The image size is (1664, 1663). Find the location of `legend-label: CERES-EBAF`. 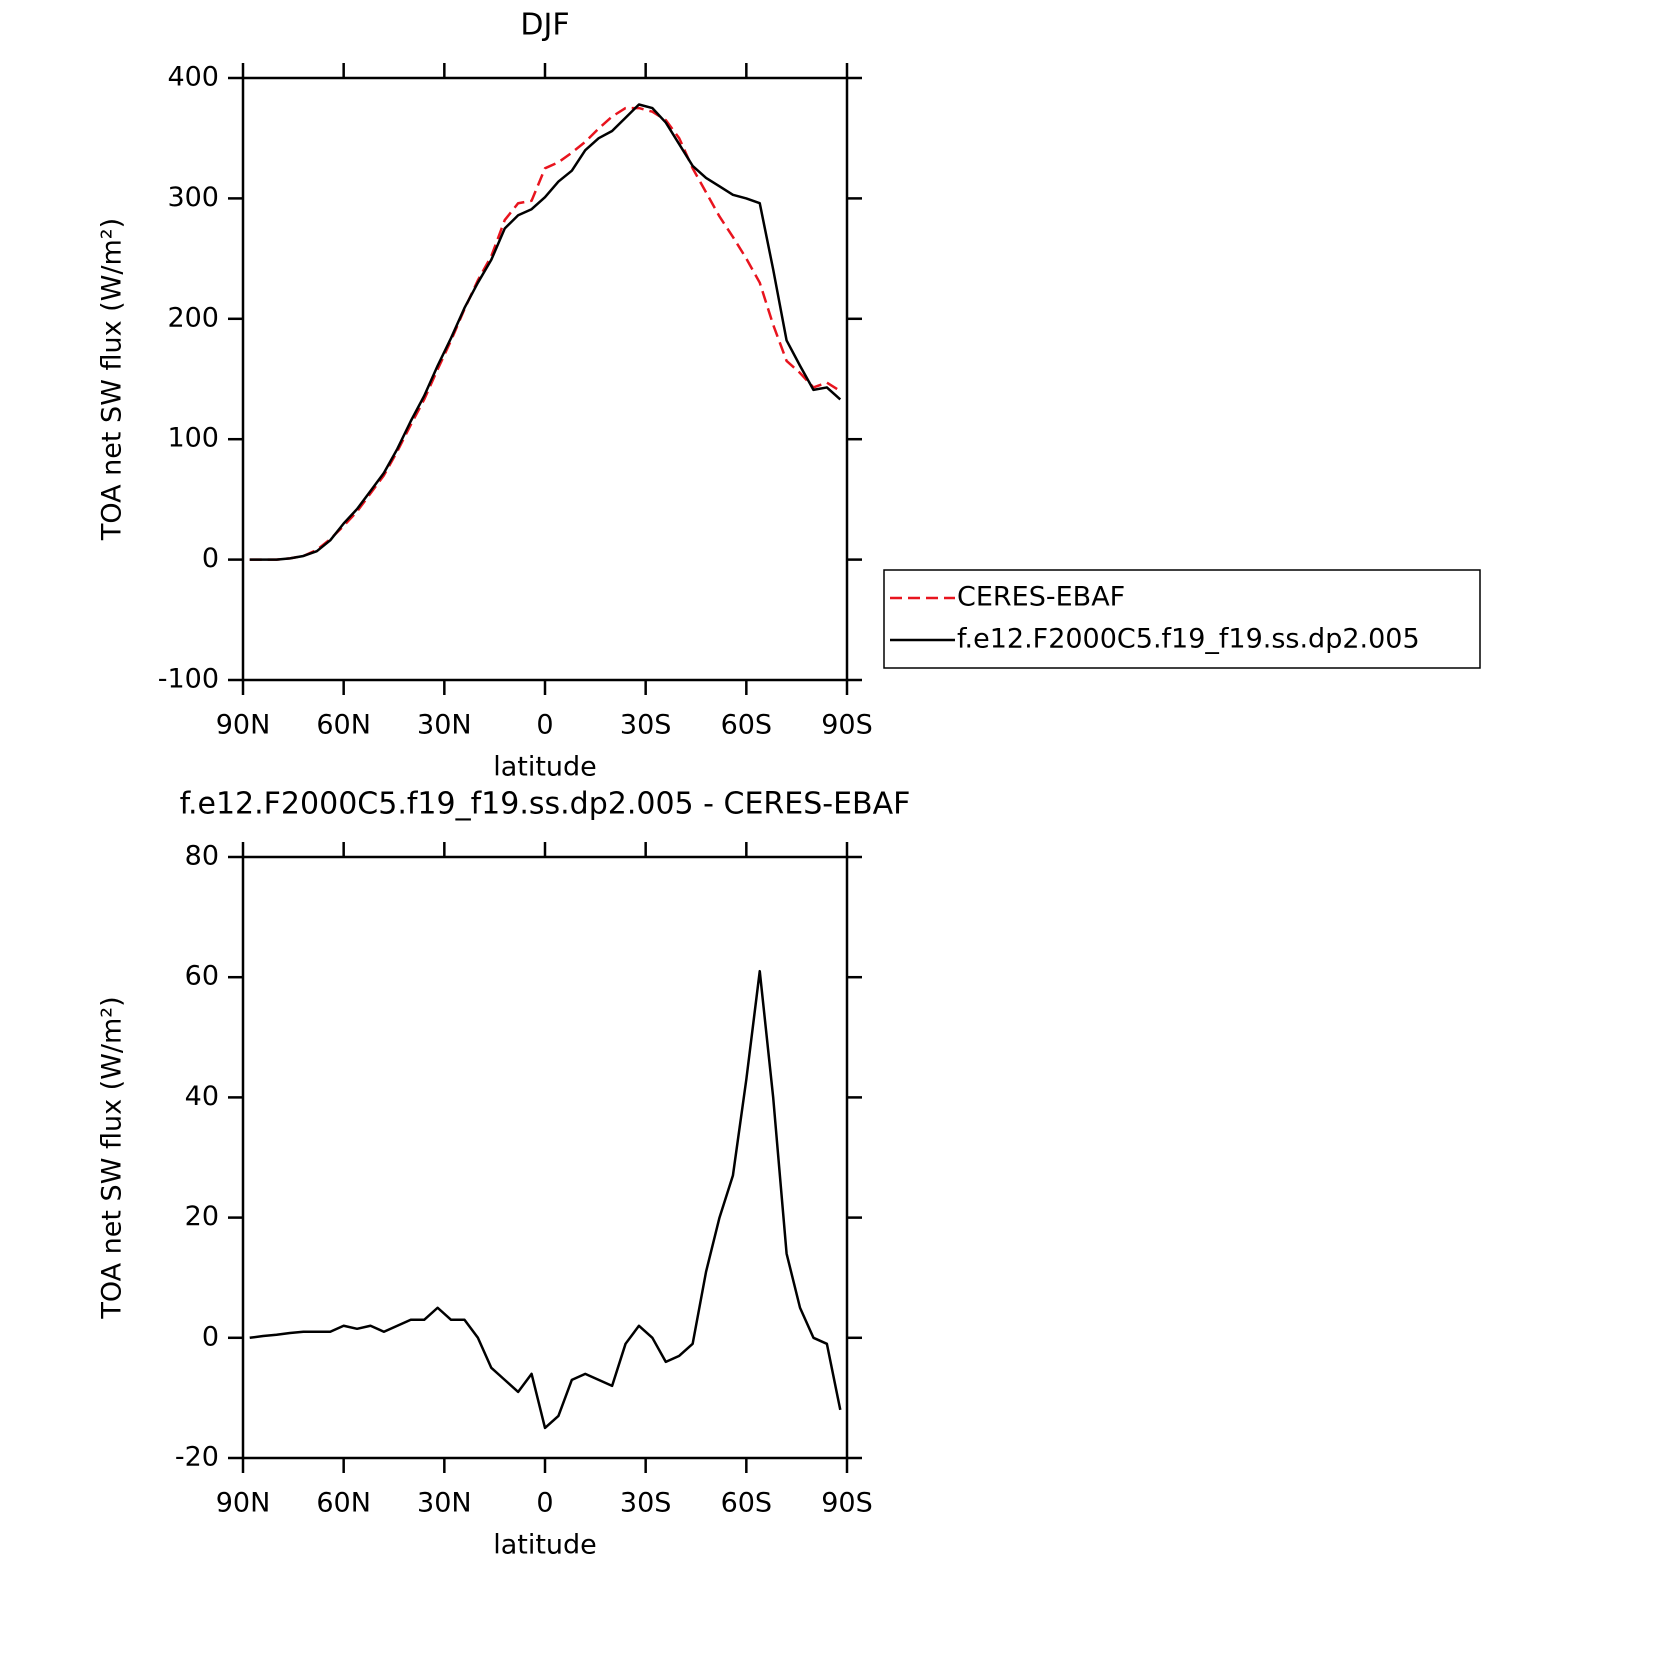

legend-label: CERES-EBAF is located at coordinates (1041, 597).